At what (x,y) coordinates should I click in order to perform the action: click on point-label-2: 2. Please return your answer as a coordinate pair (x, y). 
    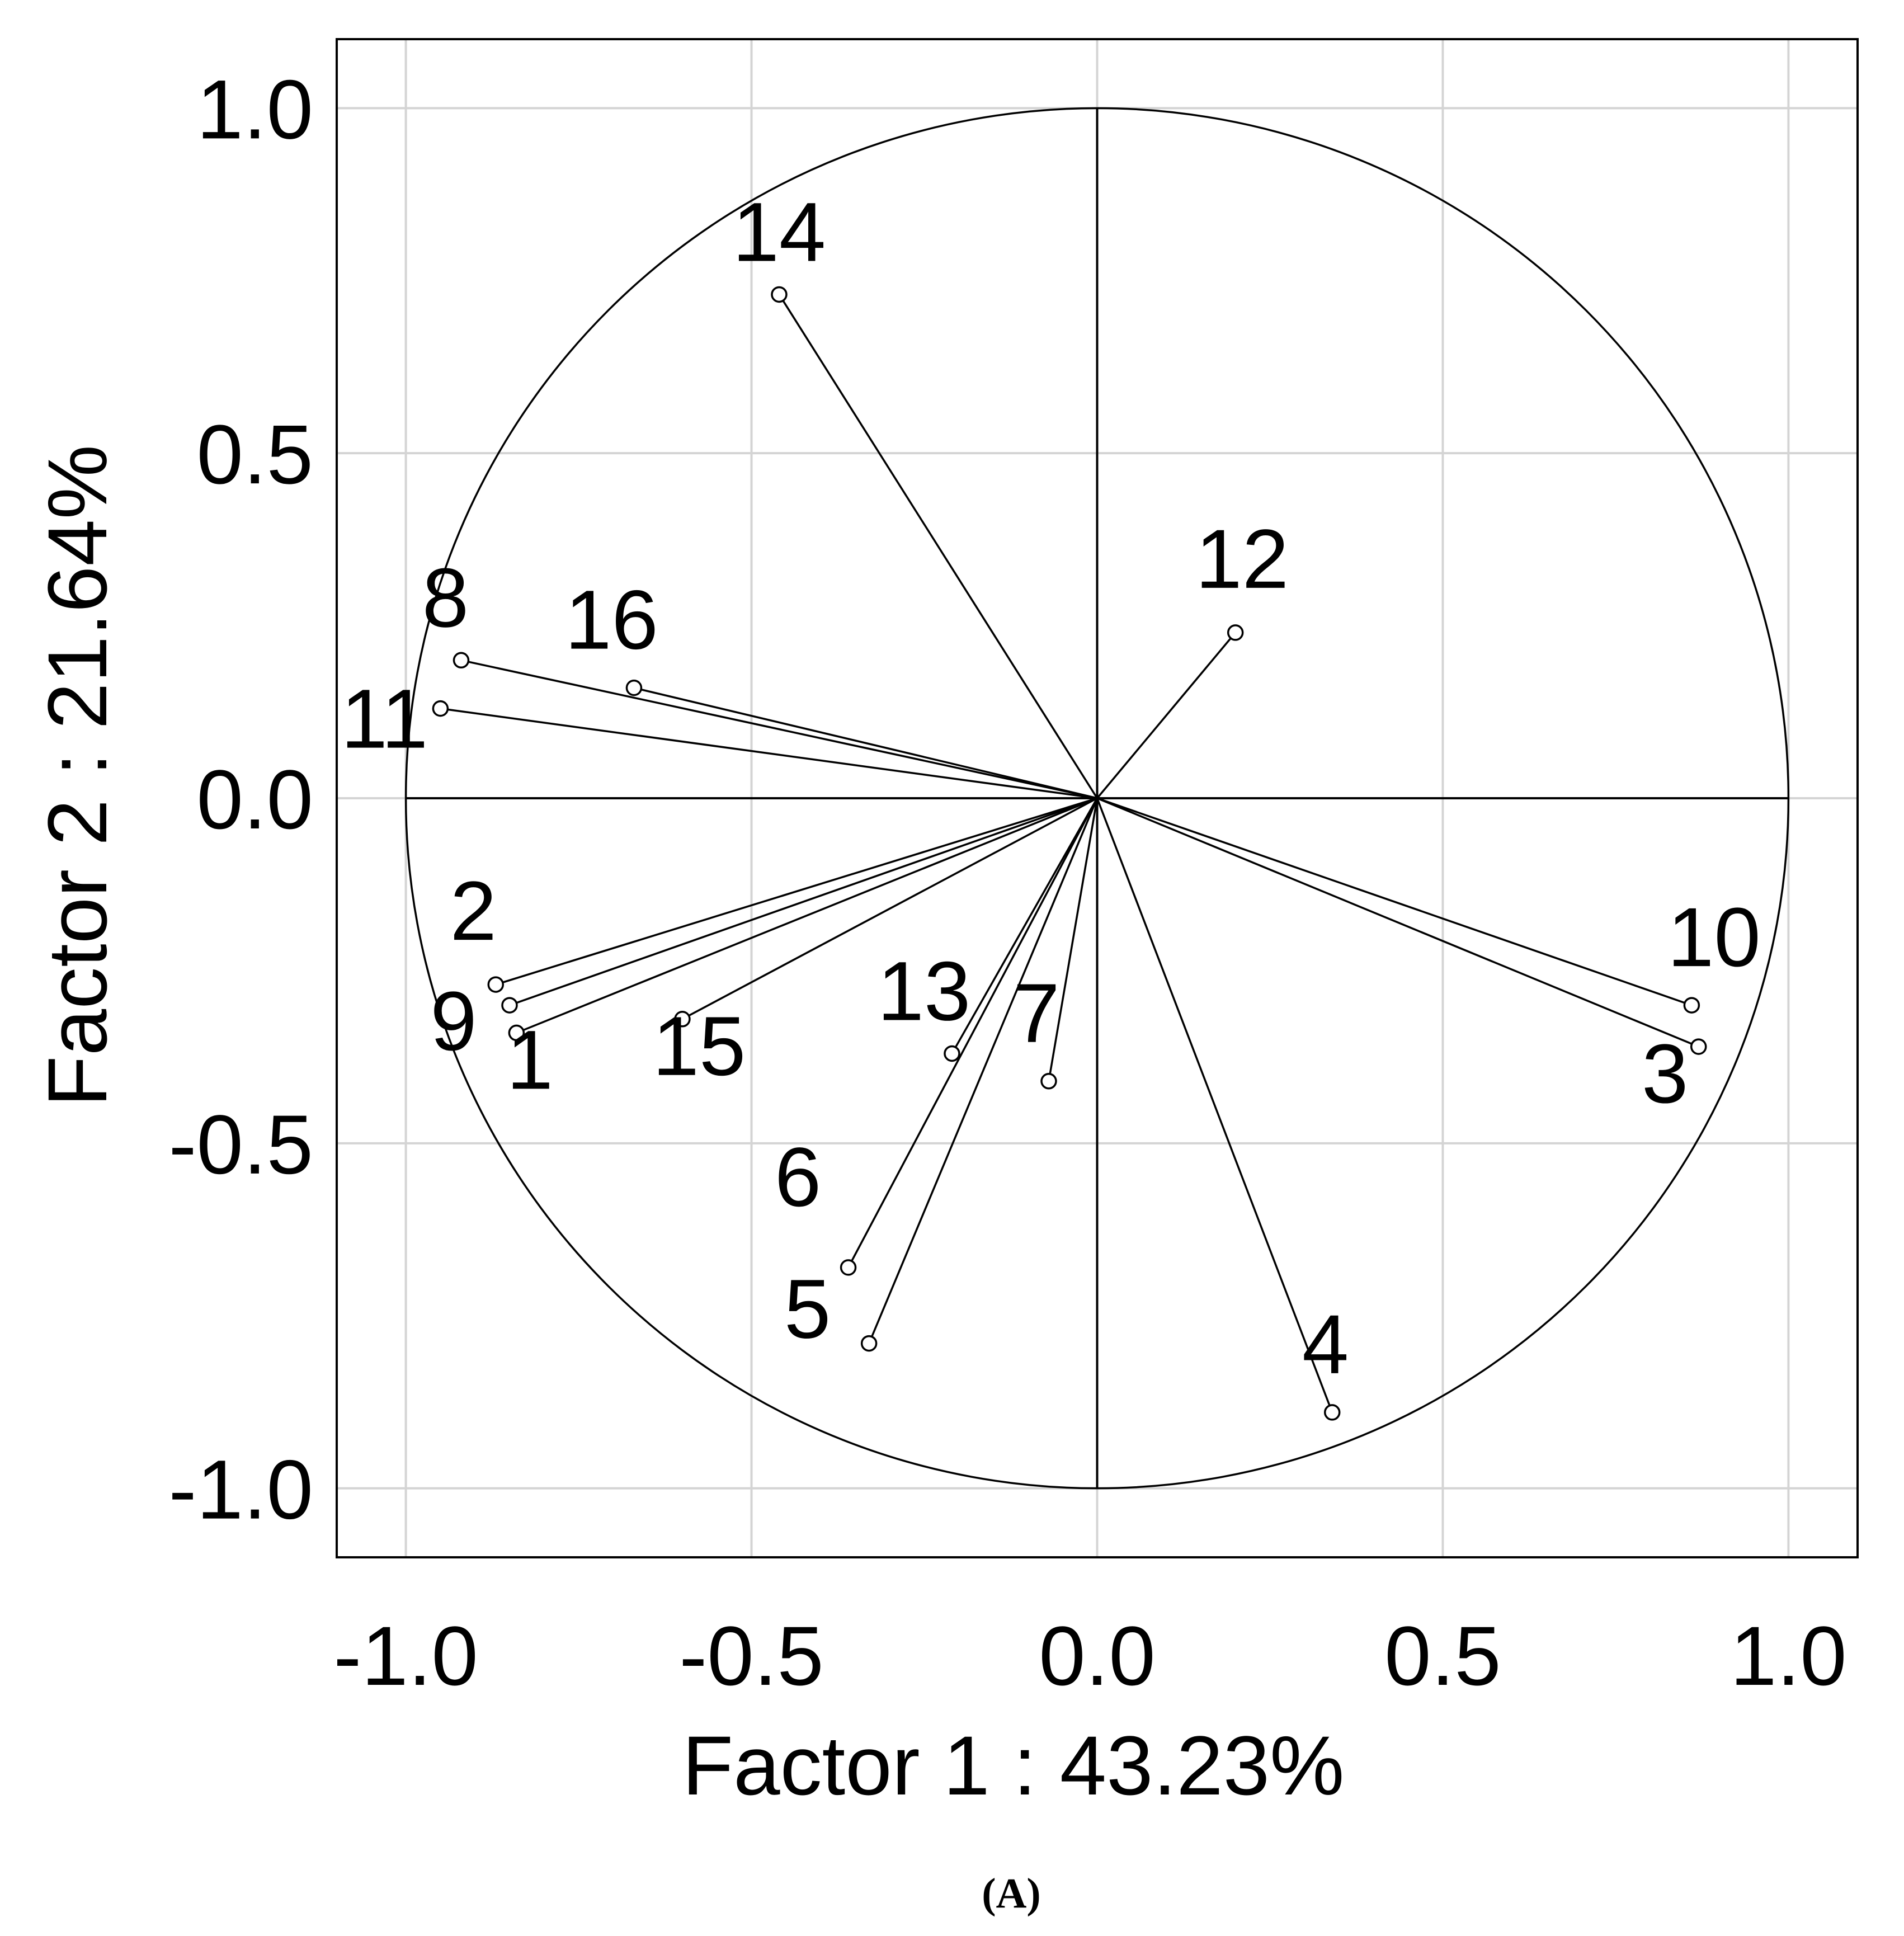
    Looking at the image, I should click on (473, 911).